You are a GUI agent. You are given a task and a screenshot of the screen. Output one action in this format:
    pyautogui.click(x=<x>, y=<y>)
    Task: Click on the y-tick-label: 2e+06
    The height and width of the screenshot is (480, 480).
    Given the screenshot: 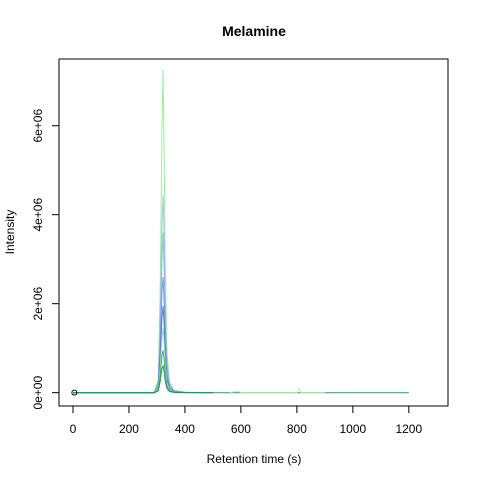 What is the action you would take?
    pyautogui.click(x=38, y=304)
    